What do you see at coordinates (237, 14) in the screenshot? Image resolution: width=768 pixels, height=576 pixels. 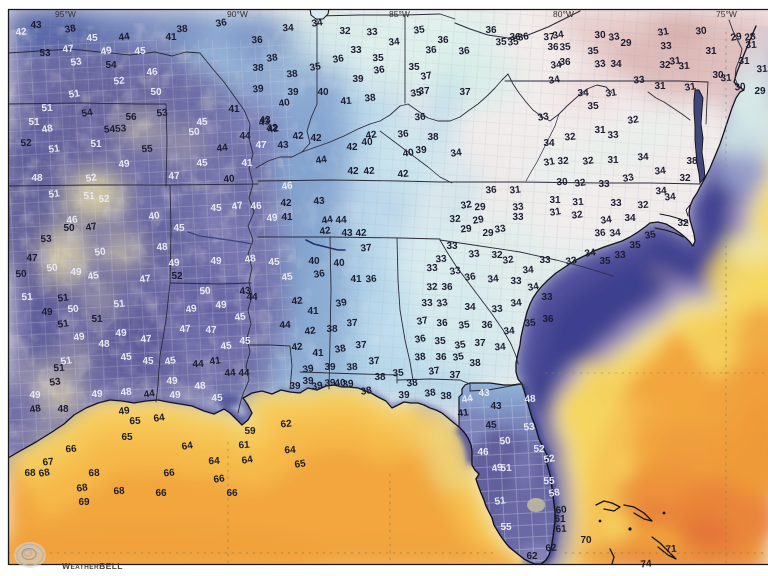 I see `svg-text: 90°W` at bounding box center [237, 14].